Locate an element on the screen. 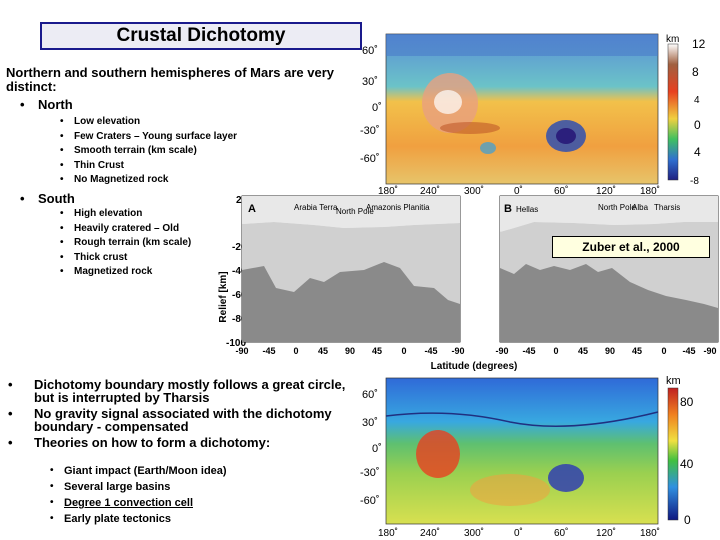 The image size is (720, 540). north-label: North is located at coordinates (55, 104).